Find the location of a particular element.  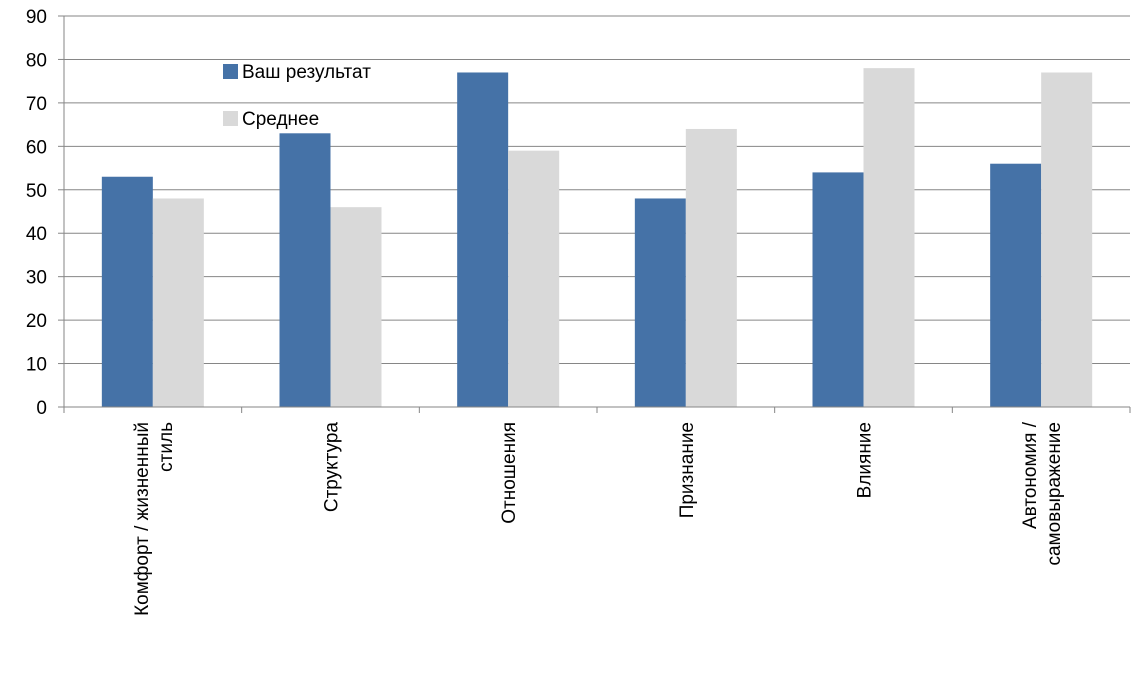

legend: Ваш результат Среднее is located at coordinates (297, 96).